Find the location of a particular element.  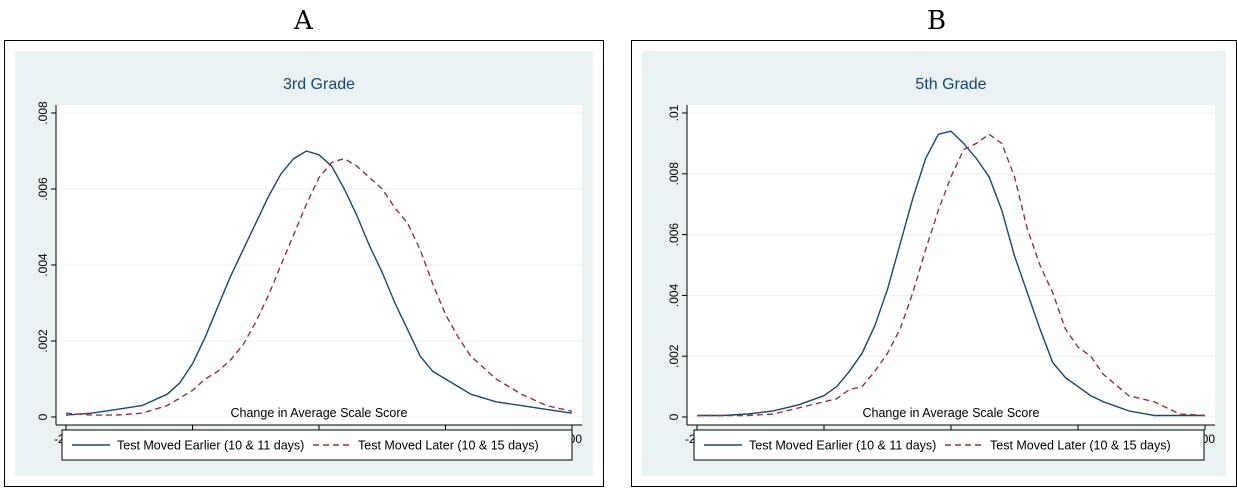

panel-a-letter: A is located at coordinates (303, 21).